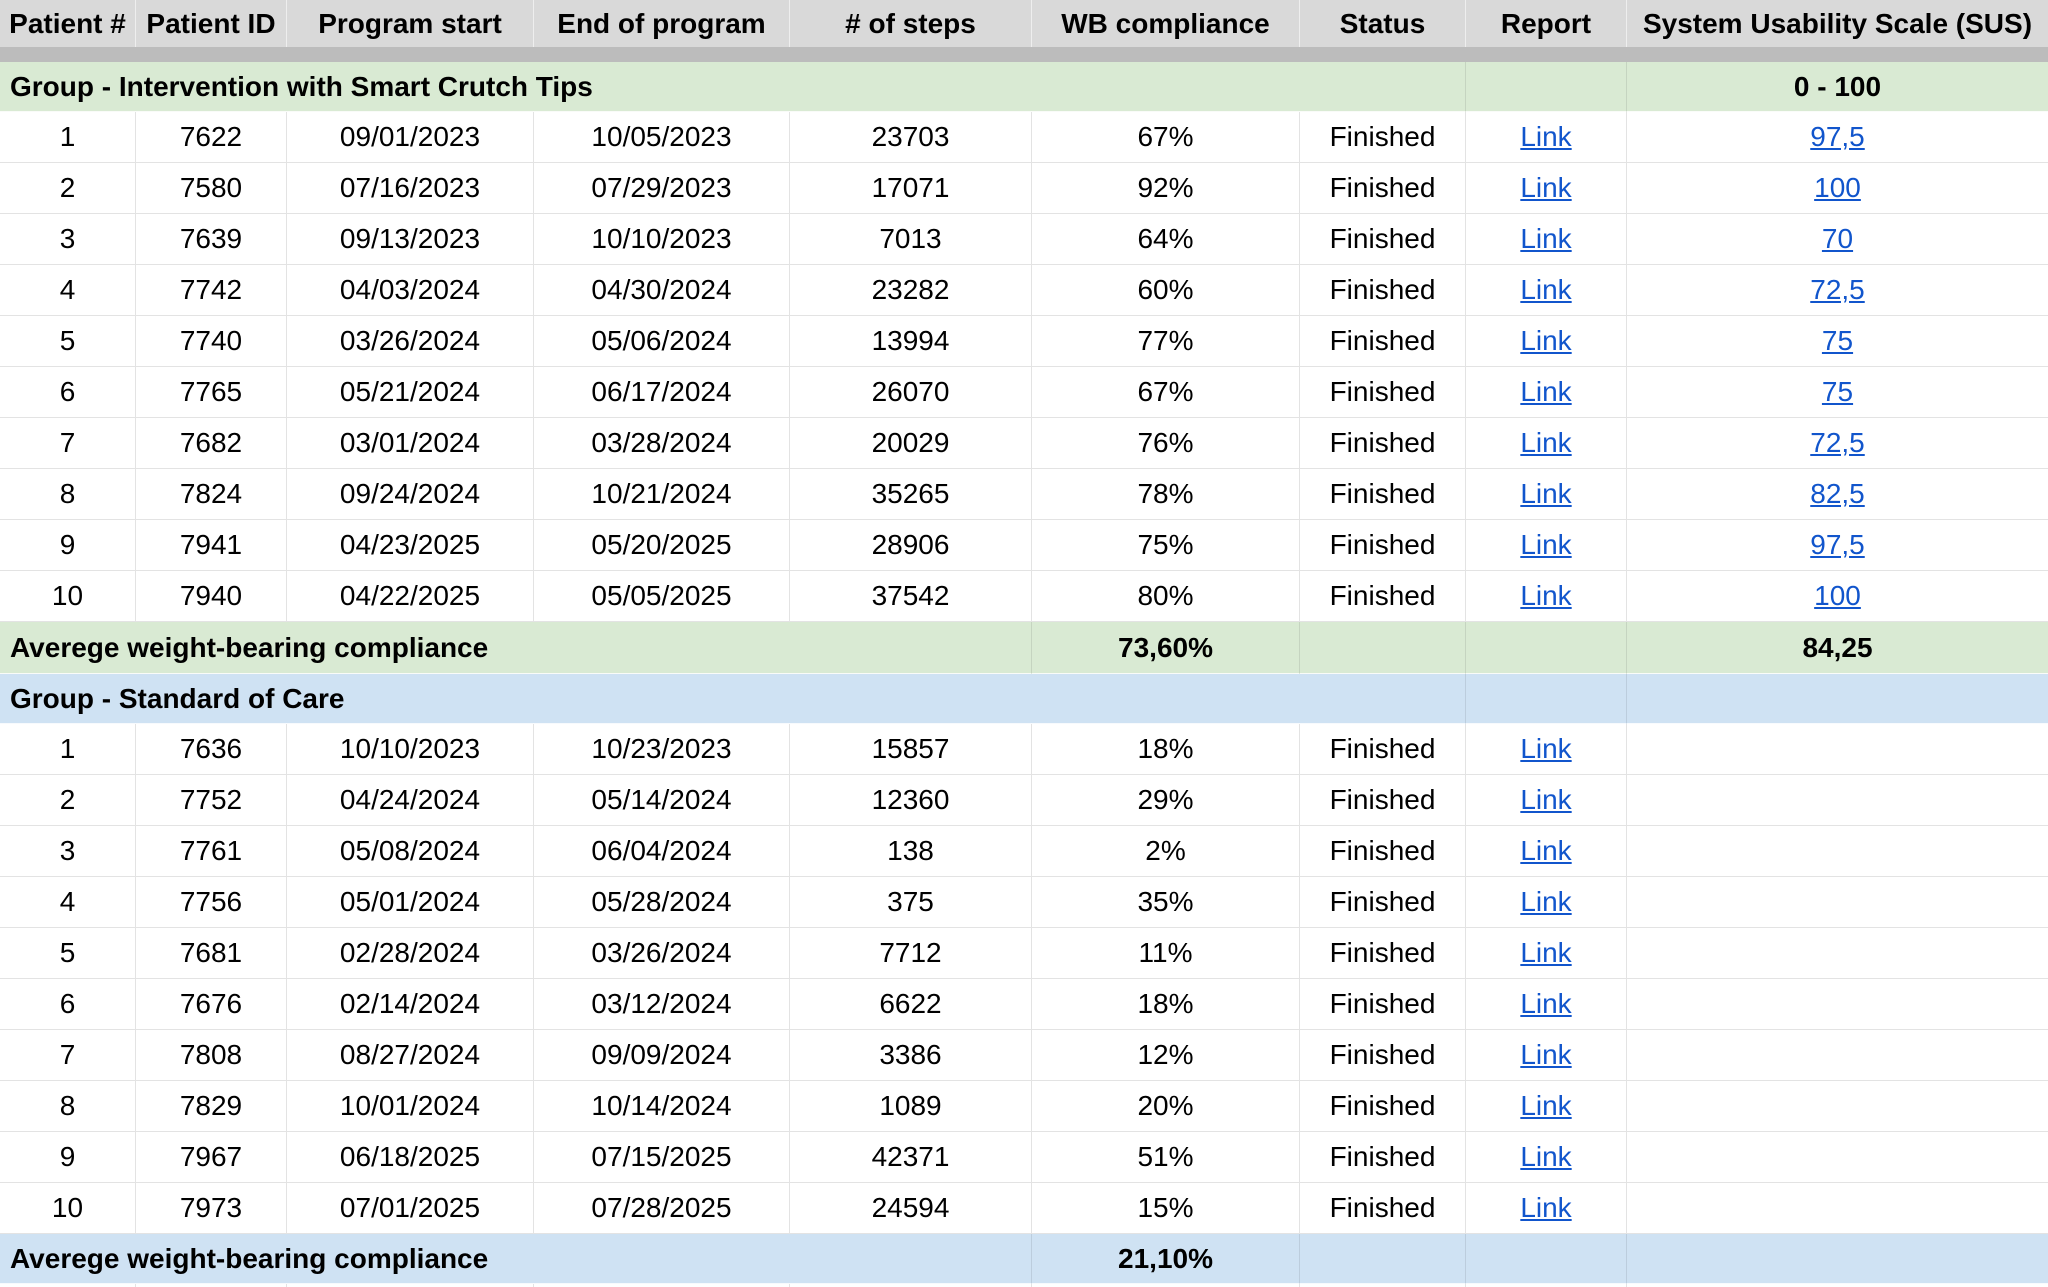 Image resolution: width=2048 pixels, height=1287 pixels. Describe the element at coordinates (662, 392) in the screenshot. I see `cell-end-of-program: 06/17/2024` at that location.